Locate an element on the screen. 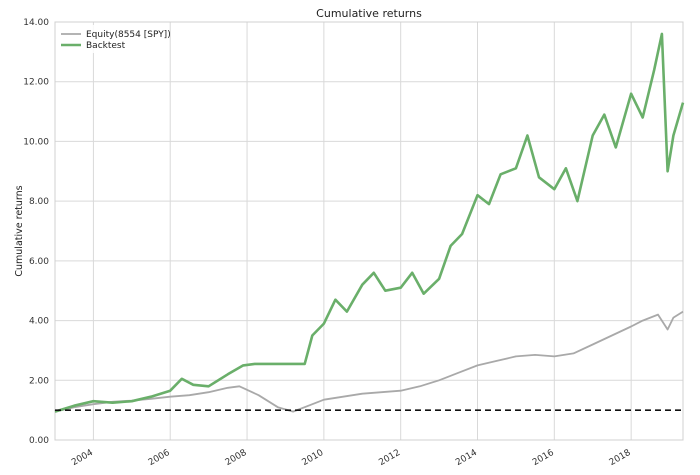 The width and height of the screenshot is (700, 475). x-tick-label: 2018 is located at coordinates (620, 458).